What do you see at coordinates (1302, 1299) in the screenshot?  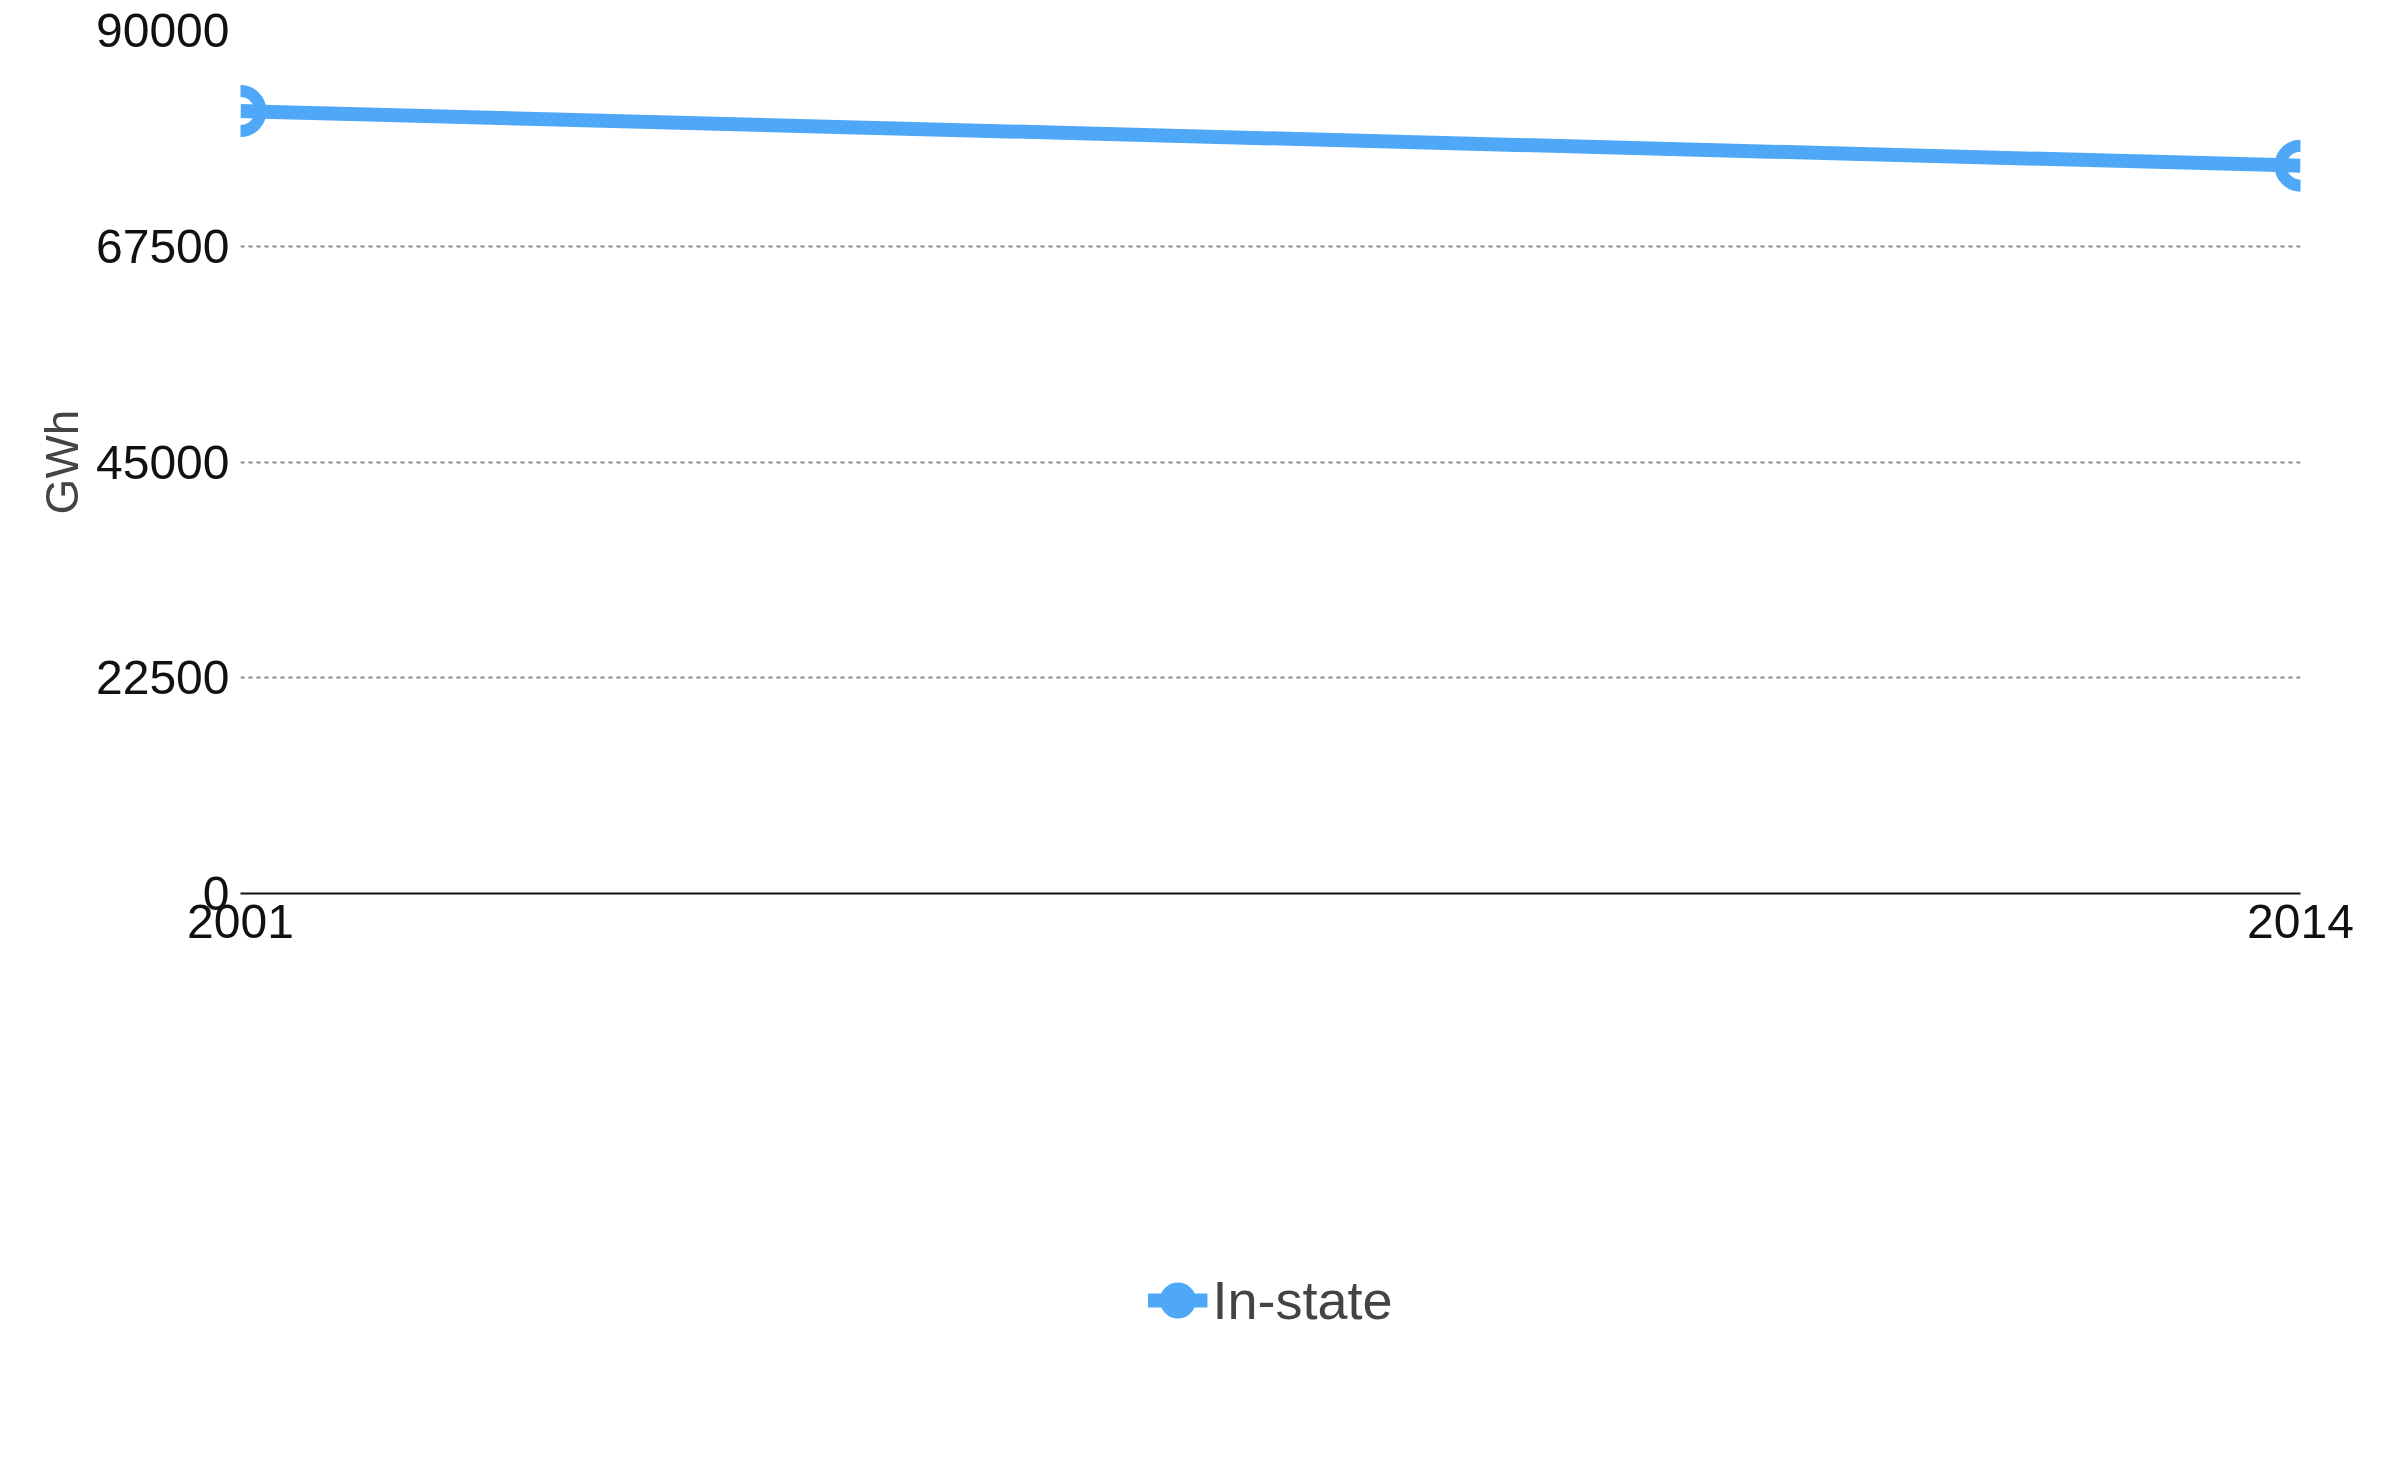 I see `legend-label: In-state` at bounding box center [1302, 1299].